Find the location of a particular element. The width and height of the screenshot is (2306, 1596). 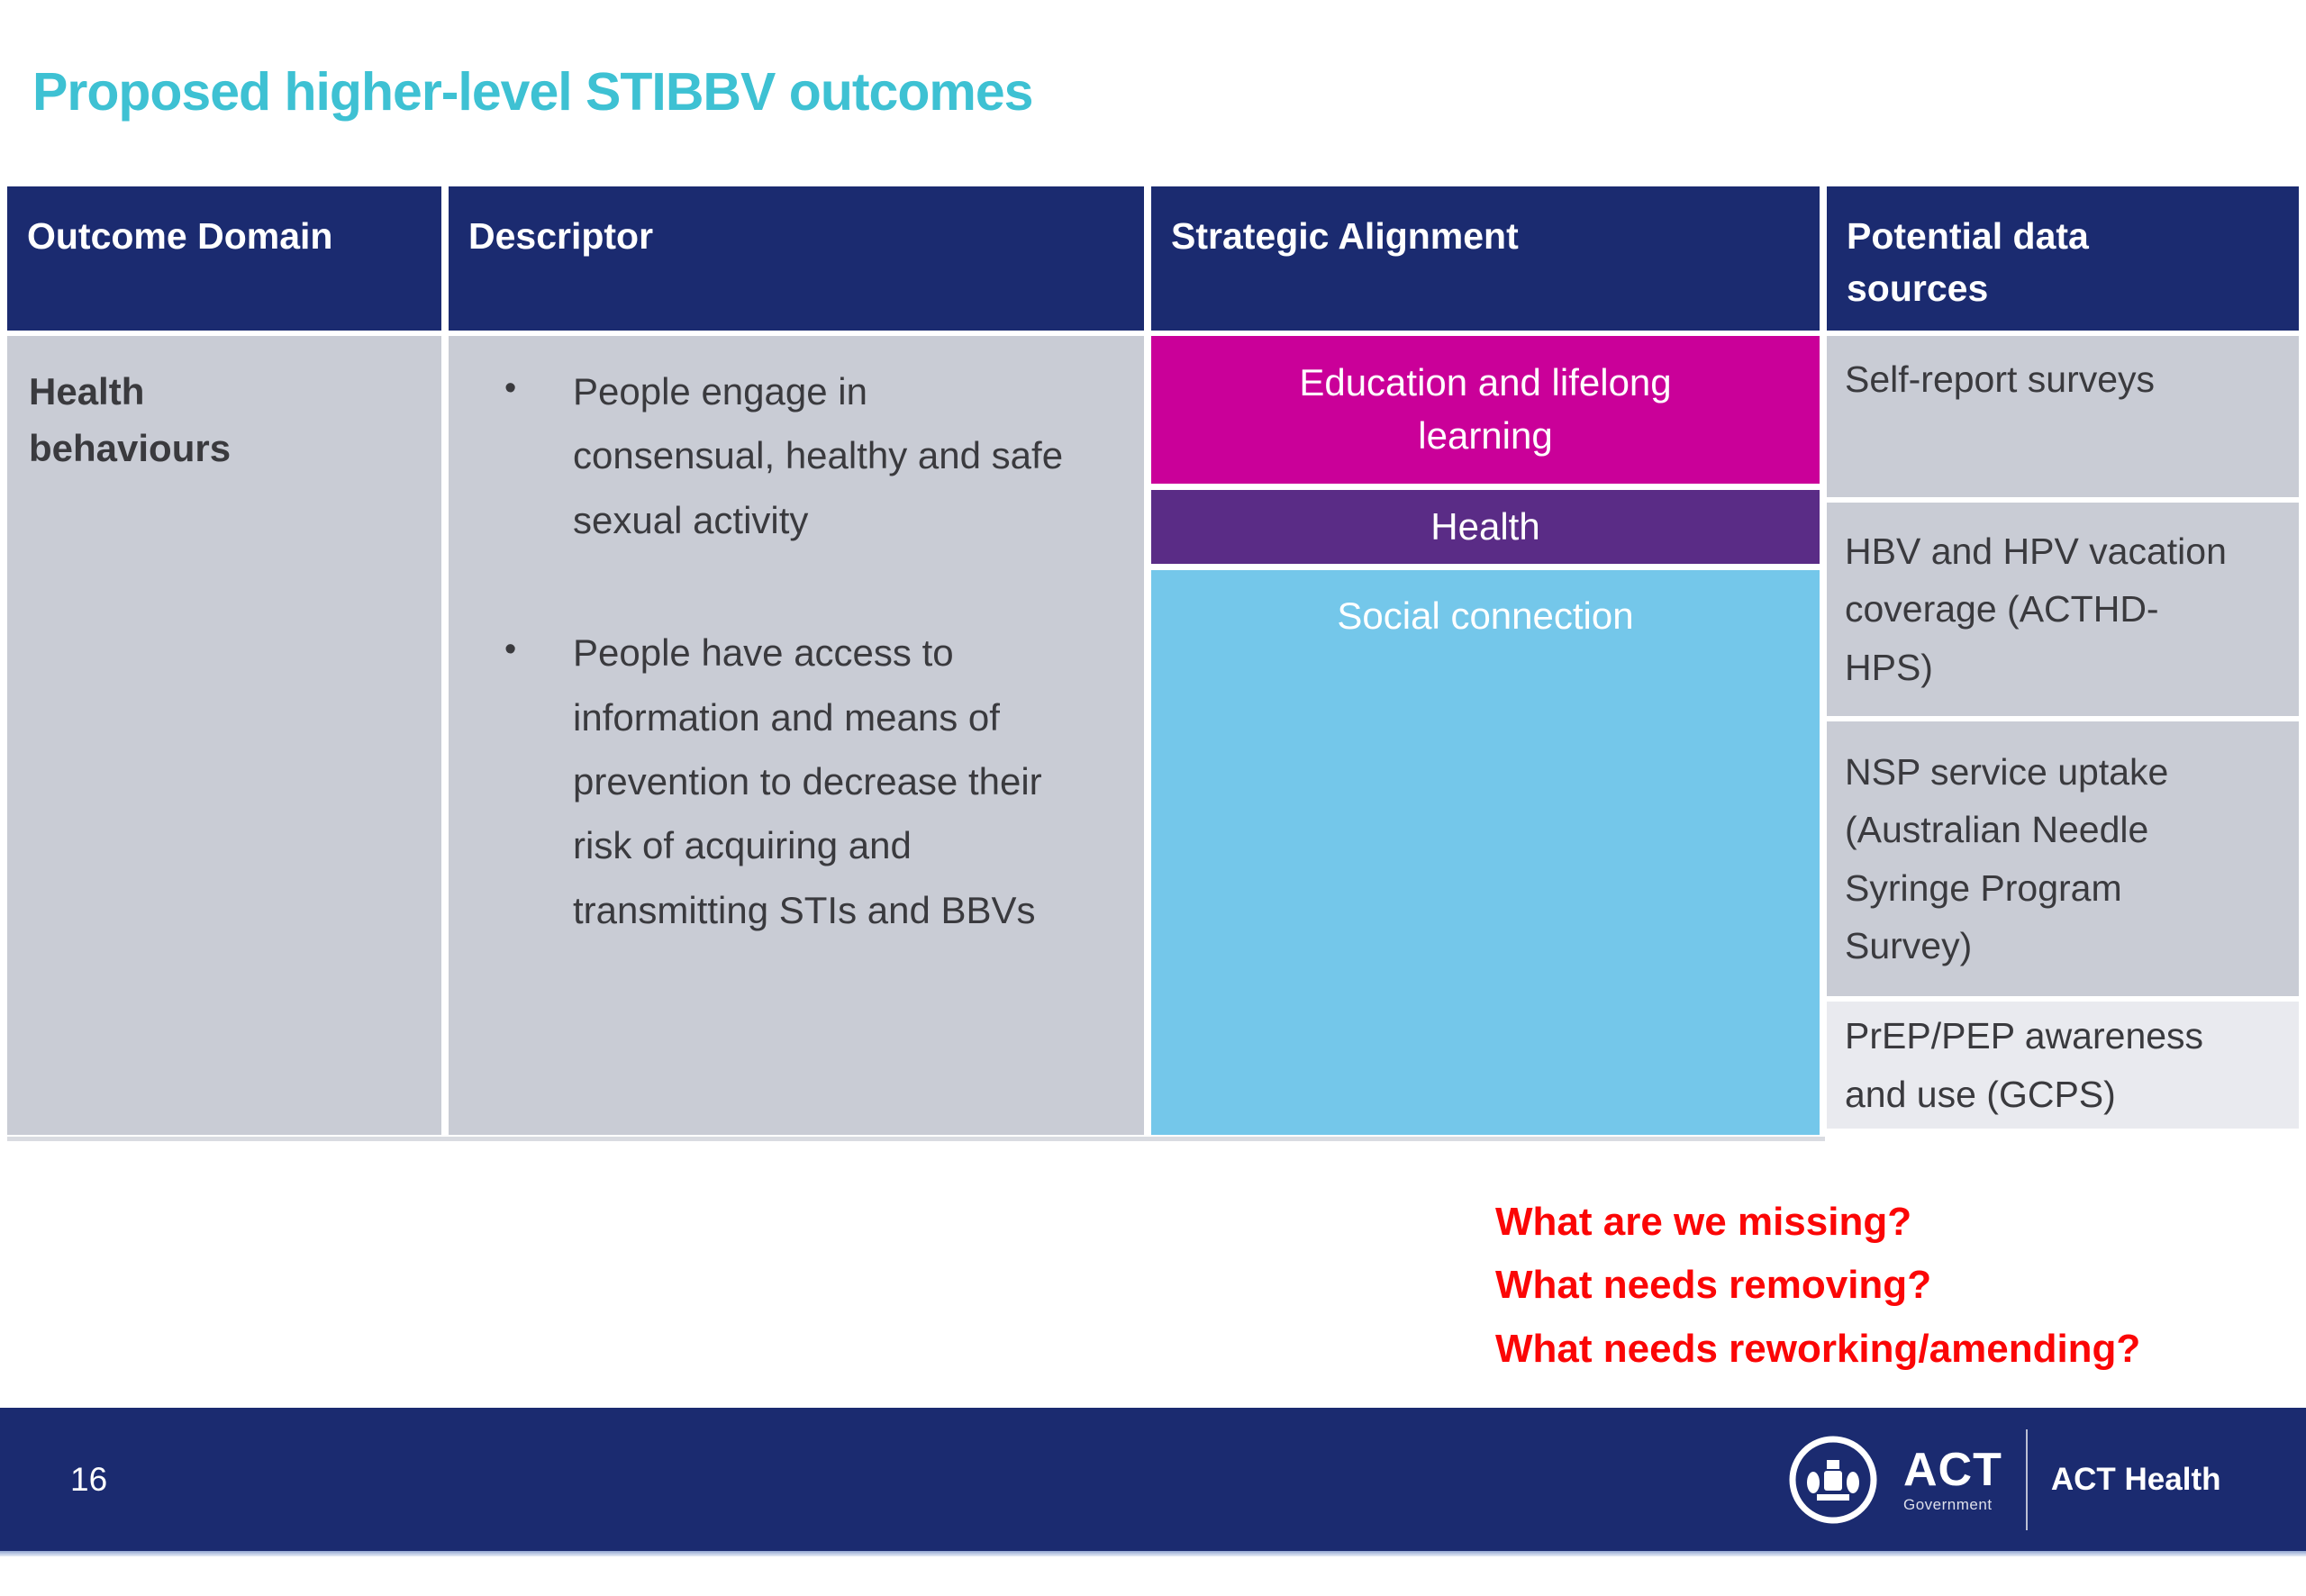

act-wordmark: ACT Government is located at coordinates (1952, 1479).